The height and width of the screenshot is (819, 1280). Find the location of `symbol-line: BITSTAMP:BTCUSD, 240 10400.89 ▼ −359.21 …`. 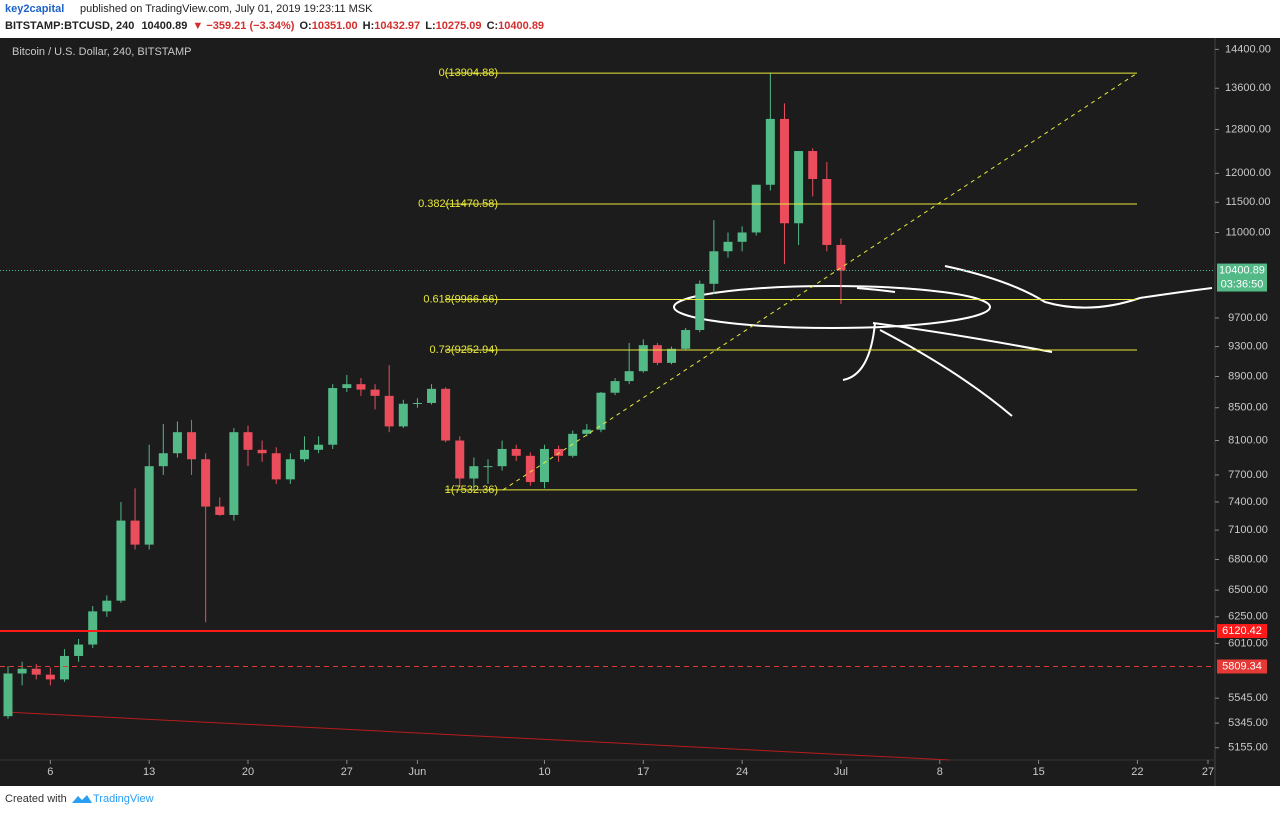

symbol-line: BITSTAMP:BTCUSD, 240 10400.89 ▼ −359.21 … is located at coordinates (274, 26).